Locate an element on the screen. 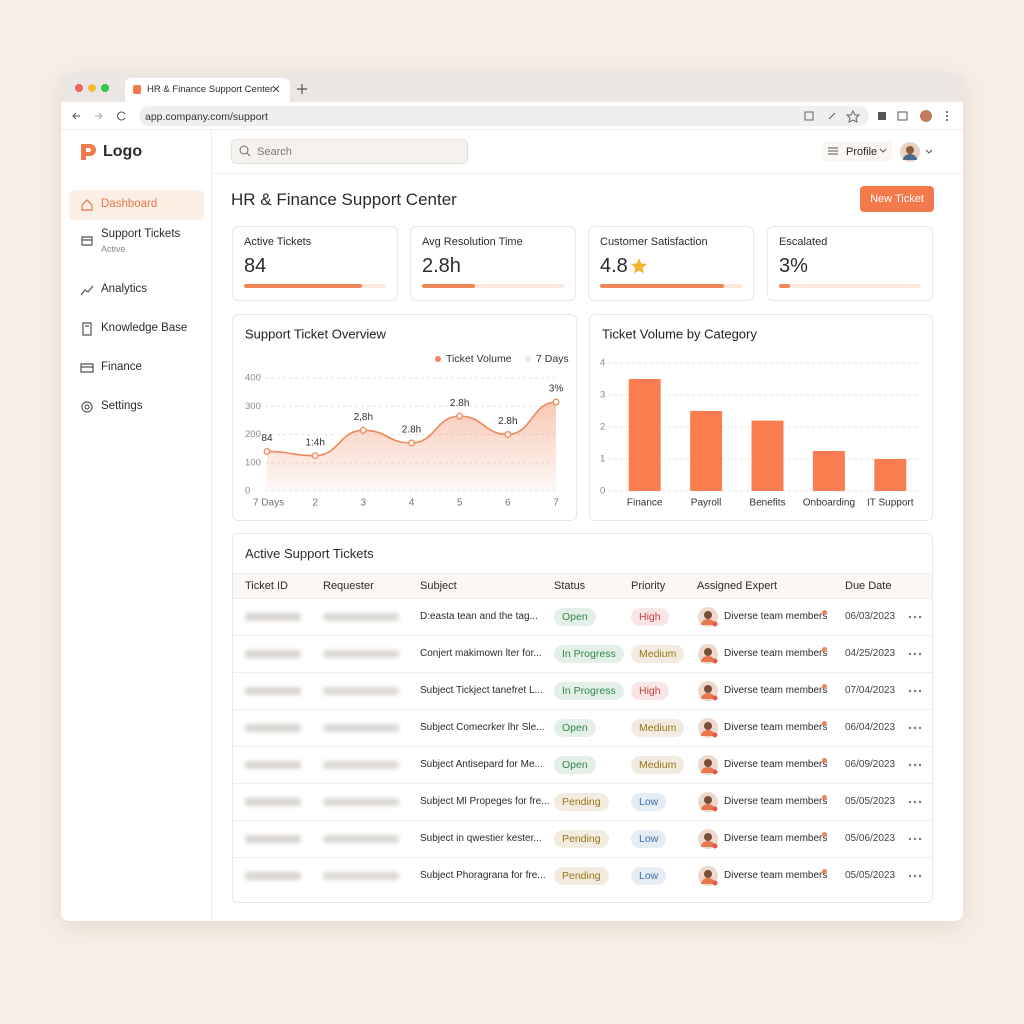 The height and width of the screenshot is (1024, 1024). top-header is located at coordinates (587, 152).